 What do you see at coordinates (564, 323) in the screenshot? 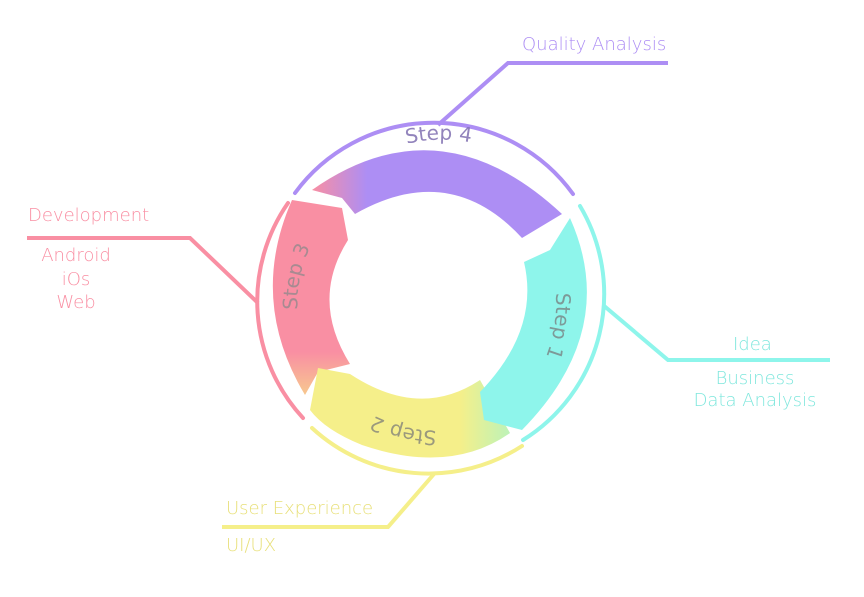
I see `outer-ring-step1` at bounding box center [564, 323].